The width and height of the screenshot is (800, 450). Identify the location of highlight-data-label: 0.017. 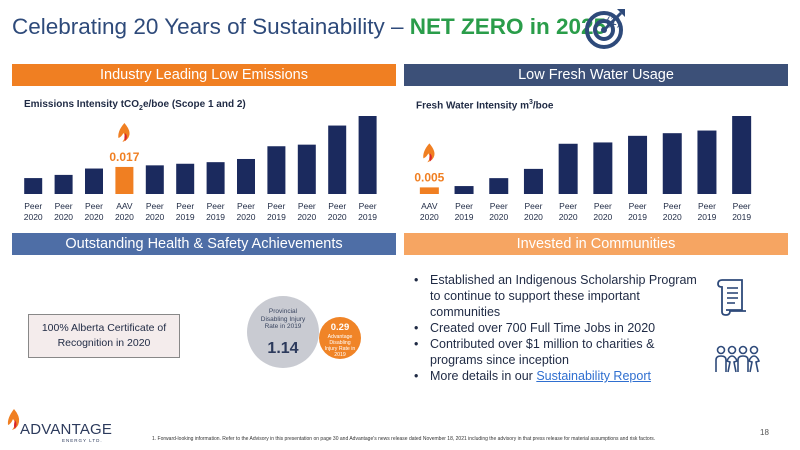
(124, 157).